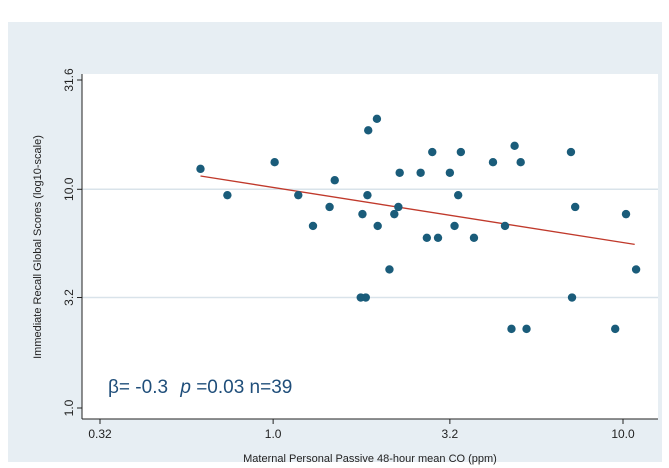  What do you see at coordinates (273, 434) in the screenshot?
I see `x-tick-label-1: 1.0` at bounding box center [273, 434].